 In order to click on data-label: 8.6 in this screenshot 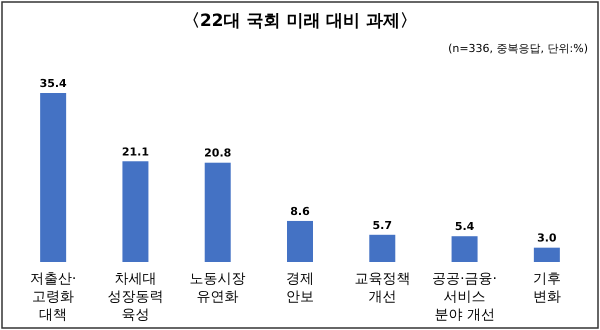, I will do `click(300, 211)`.